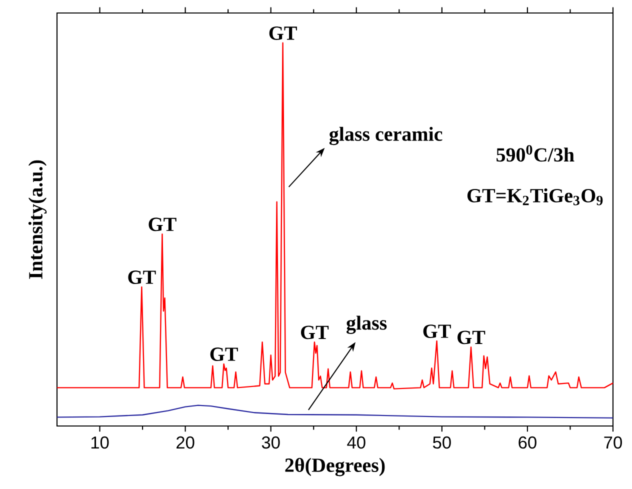  What do you see at coordinates (441, 442) in the screenshot?
I see `x-tick-label: 50` at bounding box center [441, 442].